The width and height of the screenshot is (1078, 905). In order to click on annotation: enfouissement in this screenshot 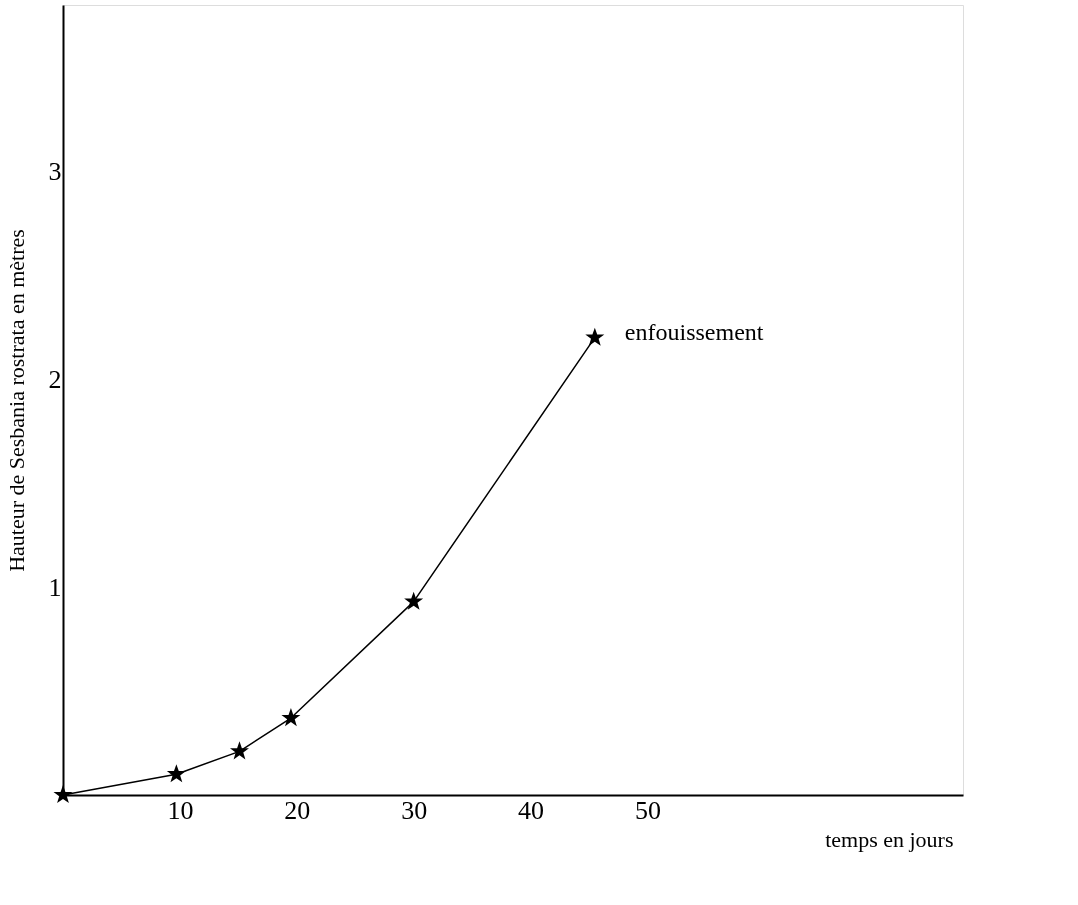, I will do `click(694, 331)`.